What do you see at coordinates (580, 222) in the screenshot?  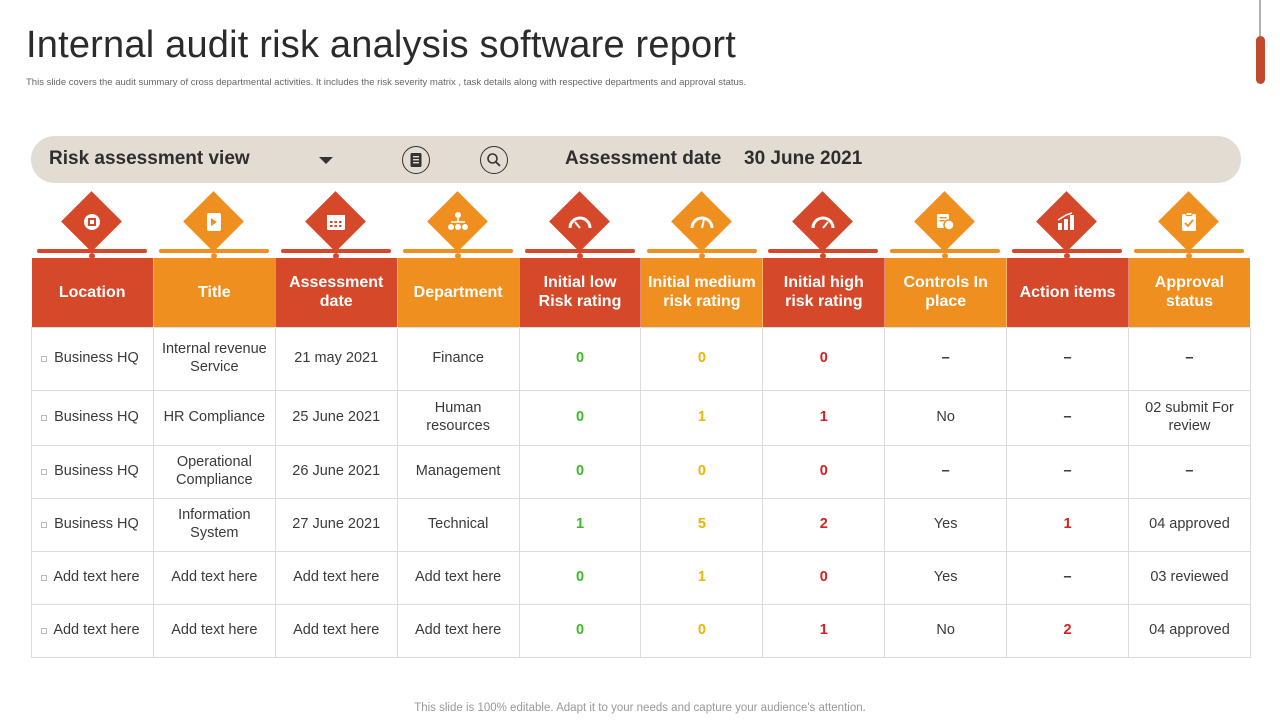 I see `gauge-low-icon` at bounding box center [580, 222].